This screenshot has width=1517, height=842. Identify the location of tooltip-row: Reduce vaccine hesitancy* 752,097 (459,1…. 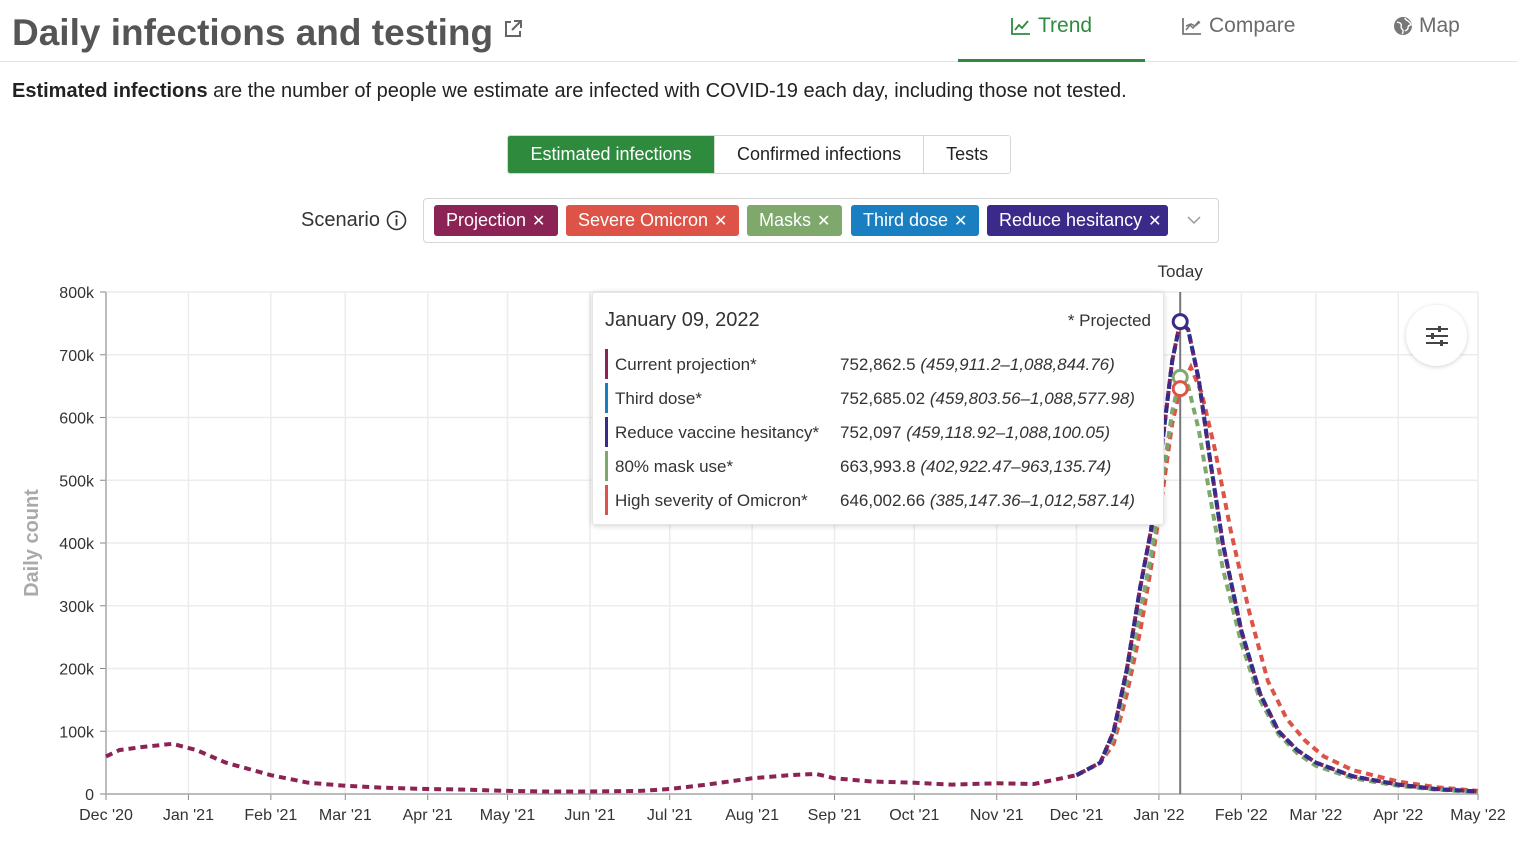
(883, 432).